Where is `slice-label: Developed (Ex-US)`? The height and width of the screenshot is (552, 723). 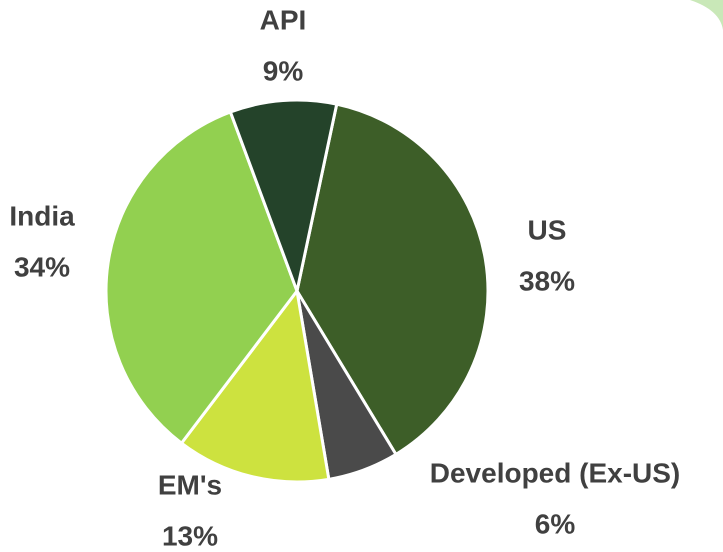
slice-label: Developed (Ex-US) is located at coordinates (555, 472).